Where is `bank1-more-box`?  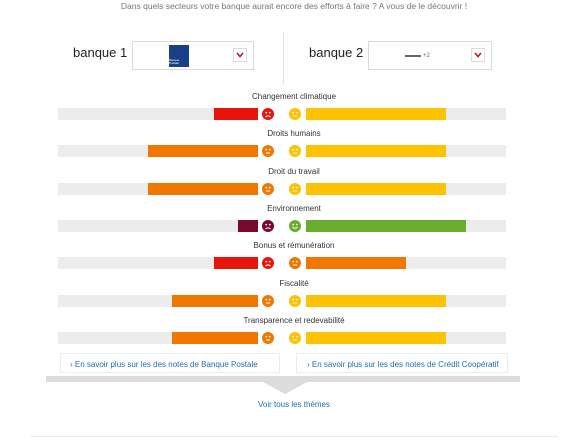
bank1-more-box is located at coordinates (170, 363).